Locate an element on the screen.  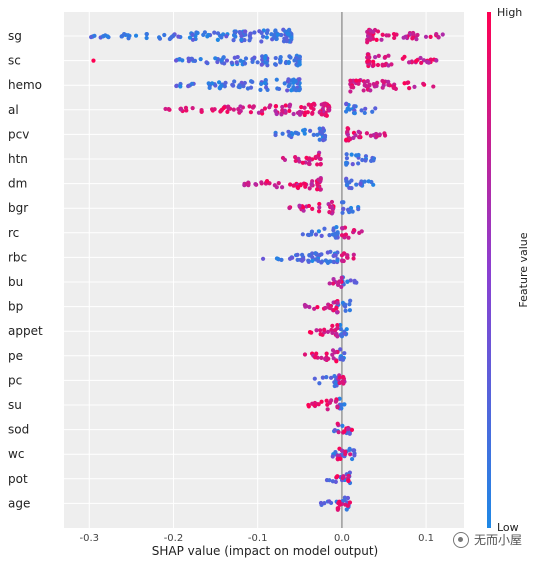
feature-label-sod: sod is located at coordinates (18, 430).